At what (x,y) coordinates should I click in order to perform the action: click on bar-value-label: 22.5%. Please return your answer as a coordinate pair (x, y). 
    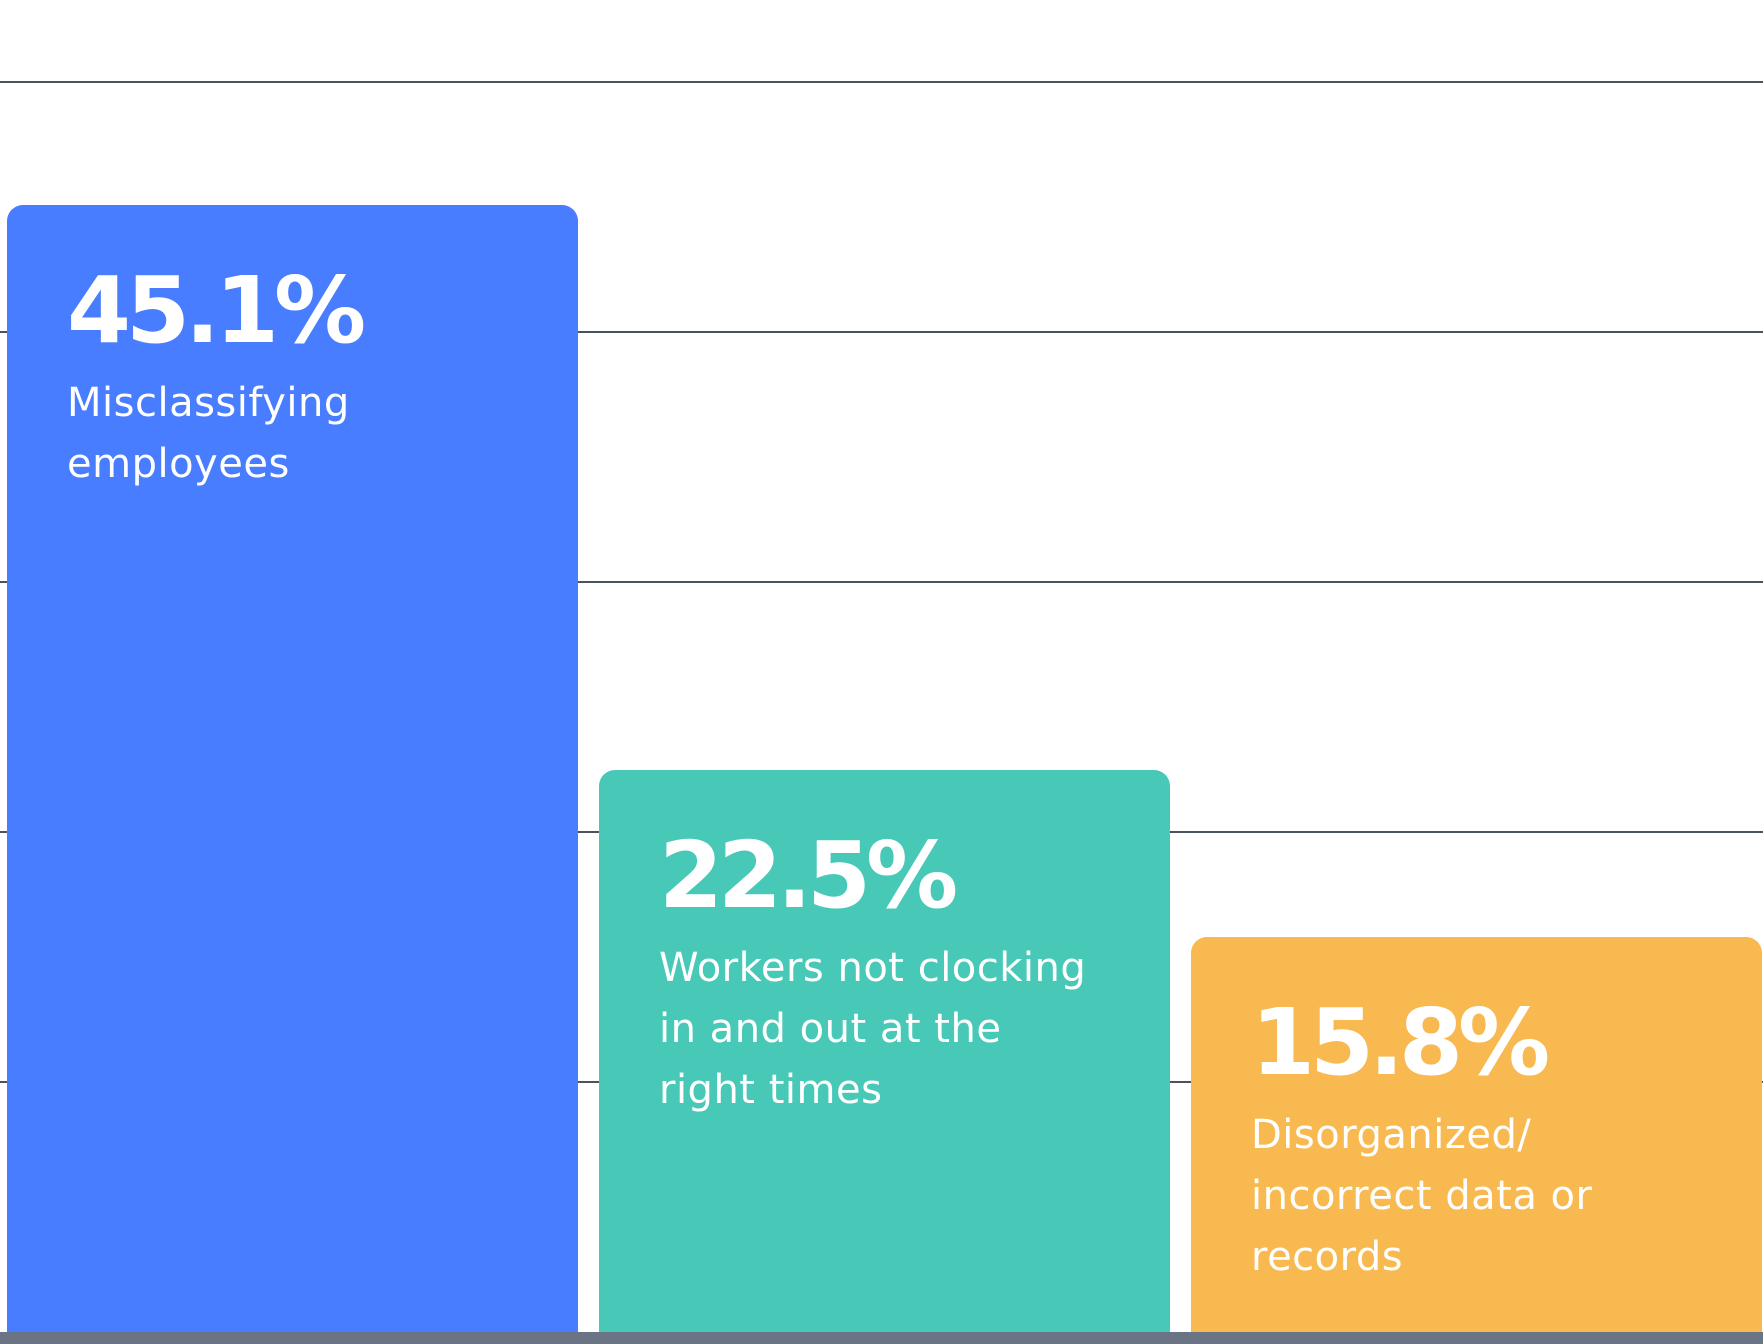
    Looking at the image, I should click on (808, 875).